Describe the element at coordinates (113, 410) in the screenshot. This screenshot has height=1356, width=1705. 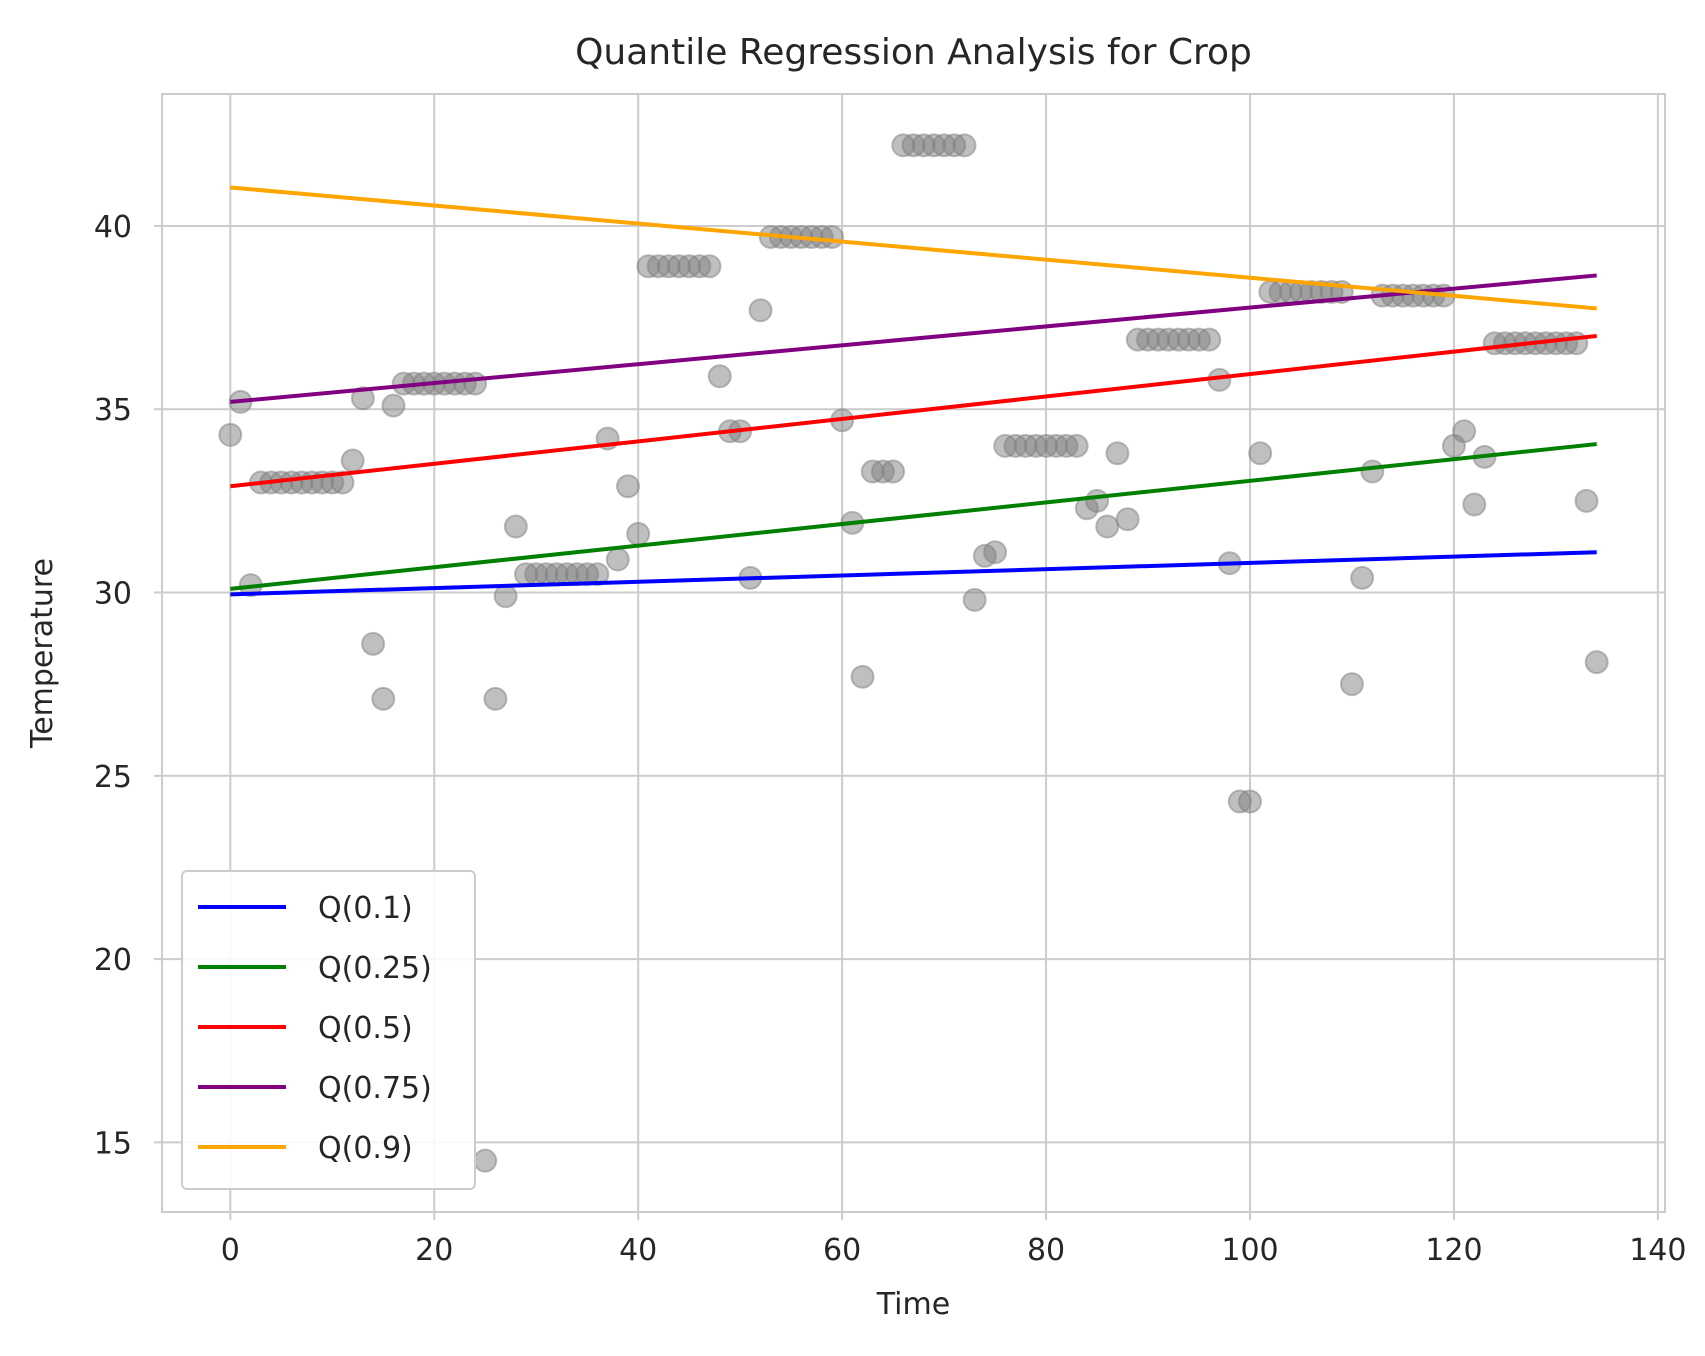
I see `y-tick-label: 35` at that location.